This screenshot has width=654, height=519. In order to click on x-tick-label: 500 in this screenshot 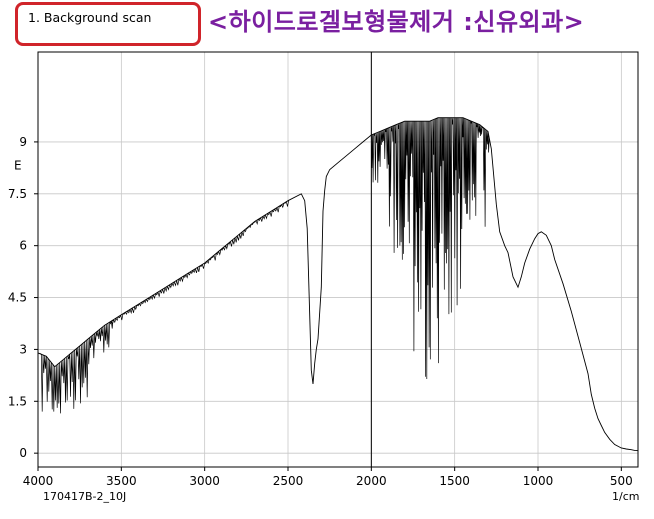, I will do `click(621, 481)`.